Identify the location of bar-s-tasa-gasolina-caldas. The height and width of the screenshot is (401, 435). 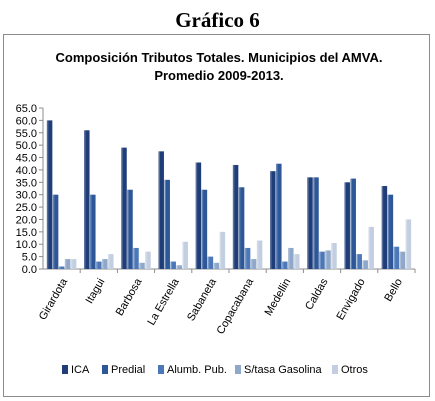
(328, 259).